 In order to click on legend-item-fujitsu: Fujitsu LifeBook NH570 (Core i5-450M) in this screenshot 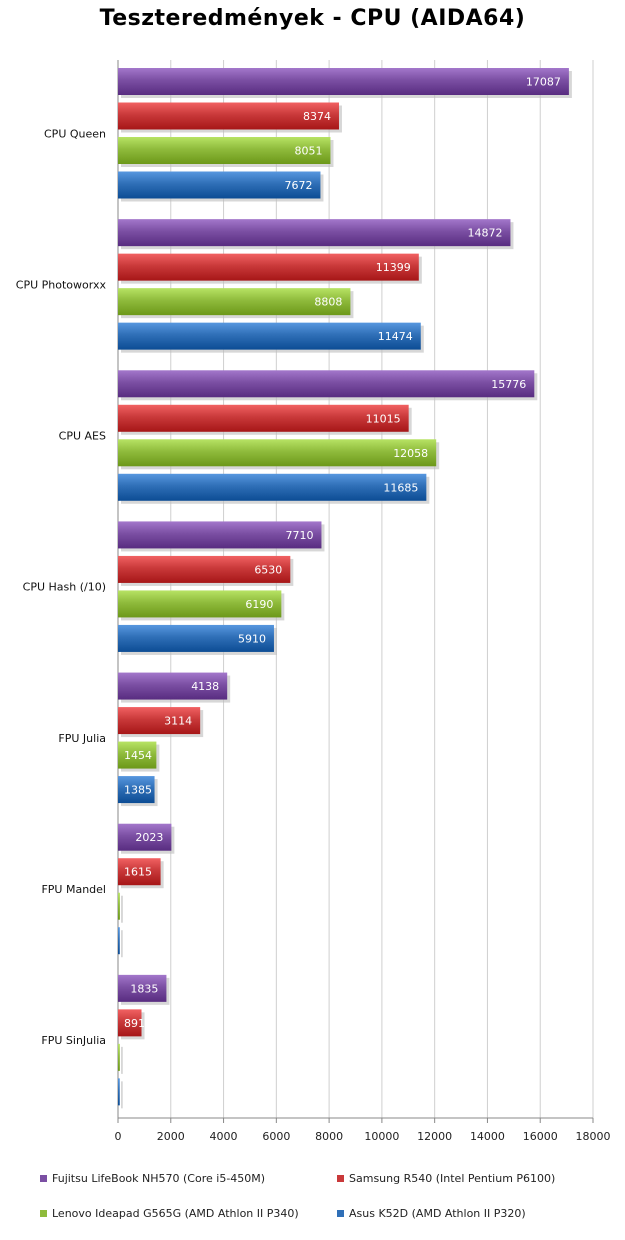, I will do `click(152, 1178)`.